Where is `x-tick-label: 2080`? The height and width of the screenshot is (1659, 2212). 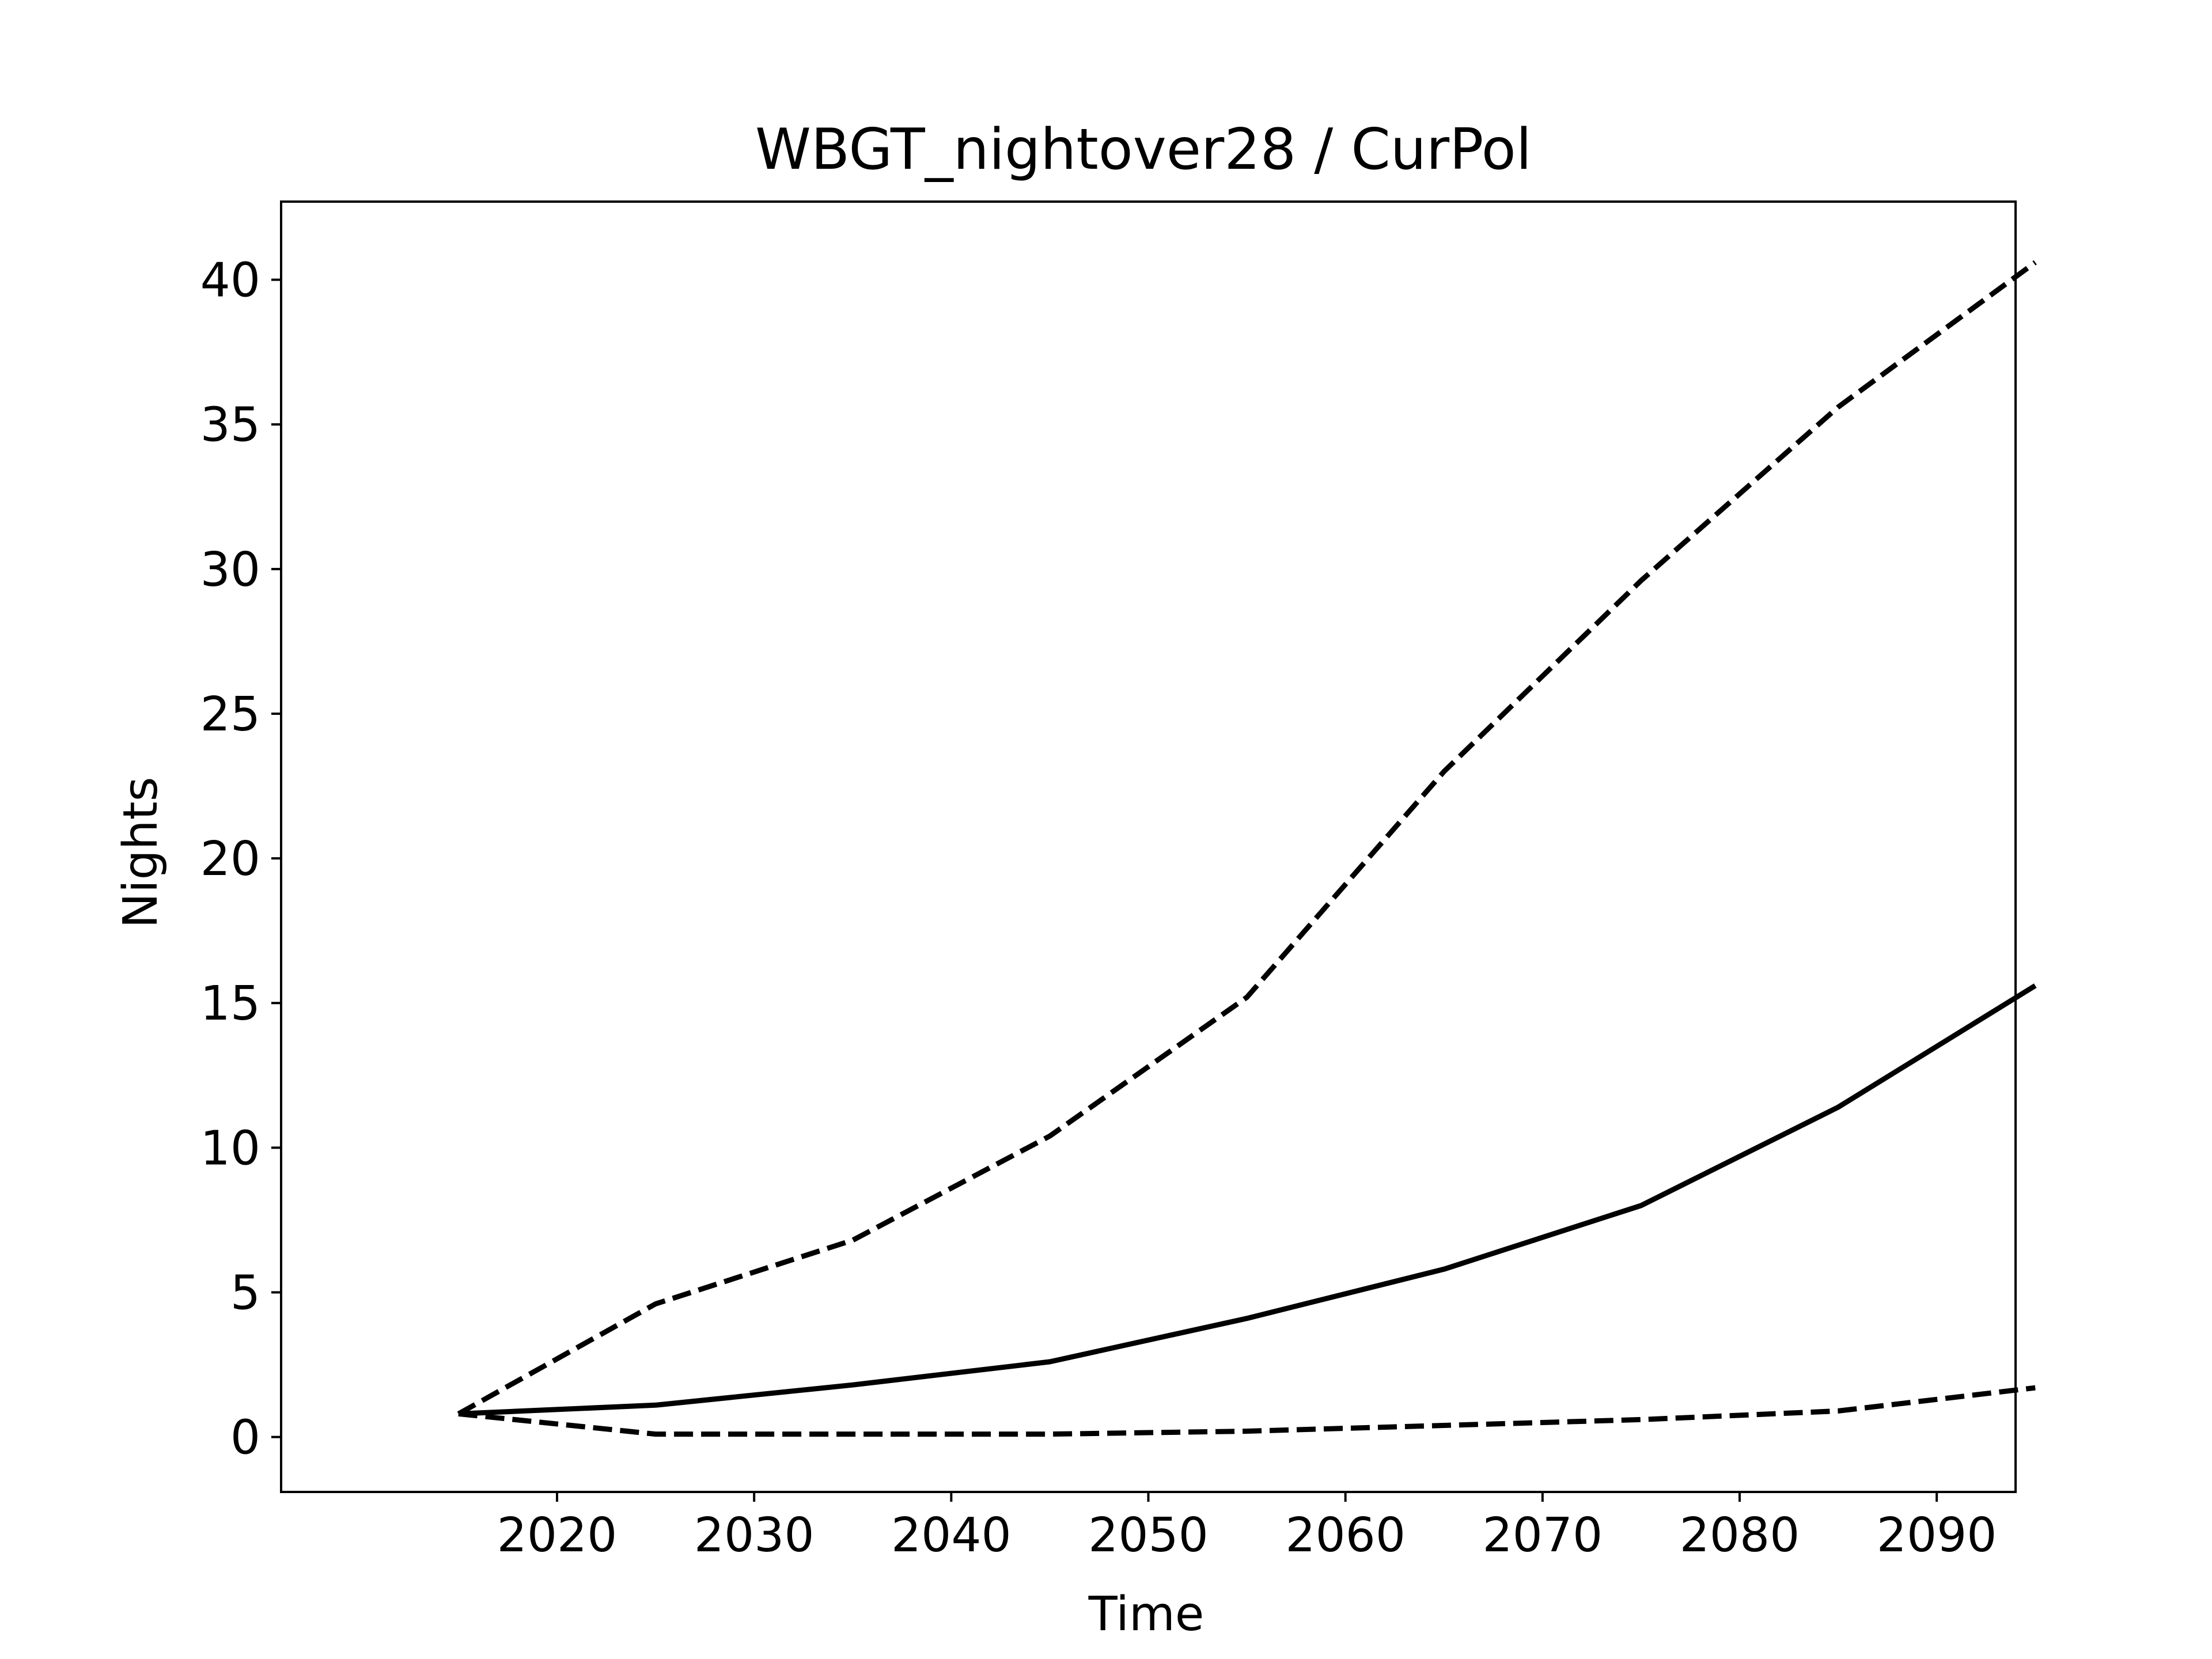
x-tick-label: 2080 is located at coordinates (1740, 1535).